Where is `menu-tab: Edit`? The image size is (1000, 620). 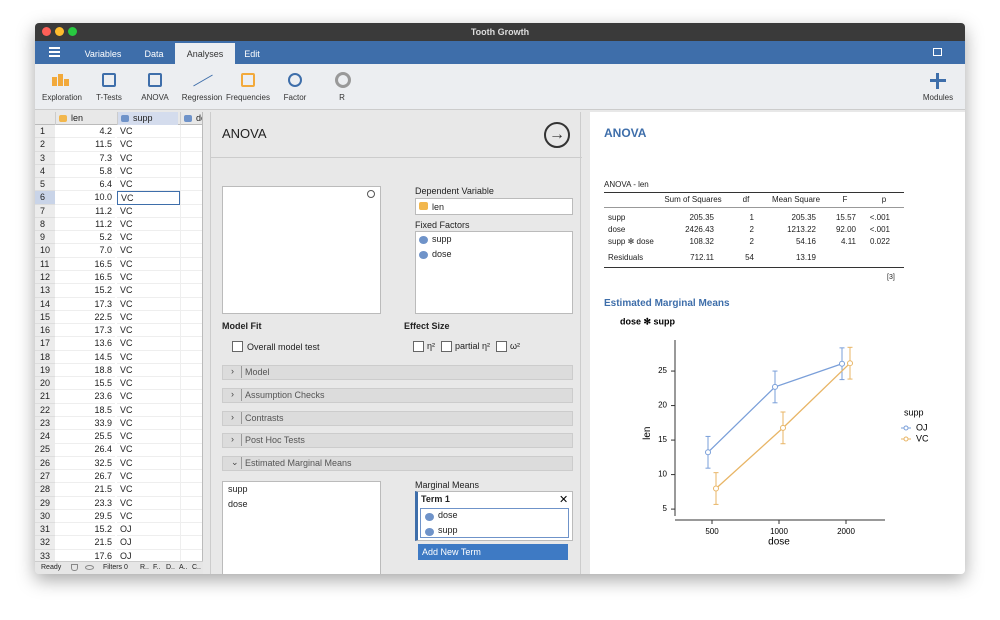 menu-tab: Edit is located at coordinates (252, 54).